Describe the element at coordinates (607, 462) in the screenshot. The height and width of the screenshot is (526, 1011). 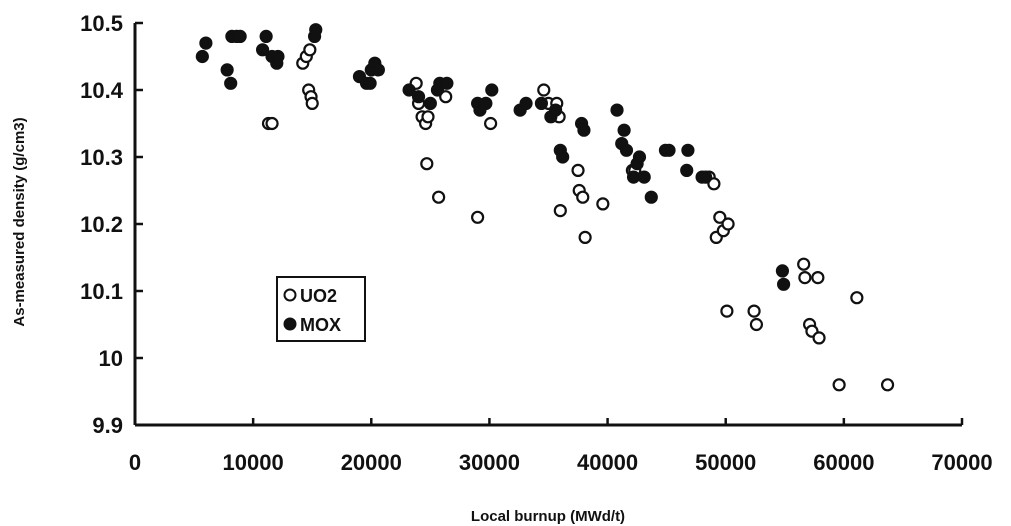
I see `x-tick-label: 40000` at that location.